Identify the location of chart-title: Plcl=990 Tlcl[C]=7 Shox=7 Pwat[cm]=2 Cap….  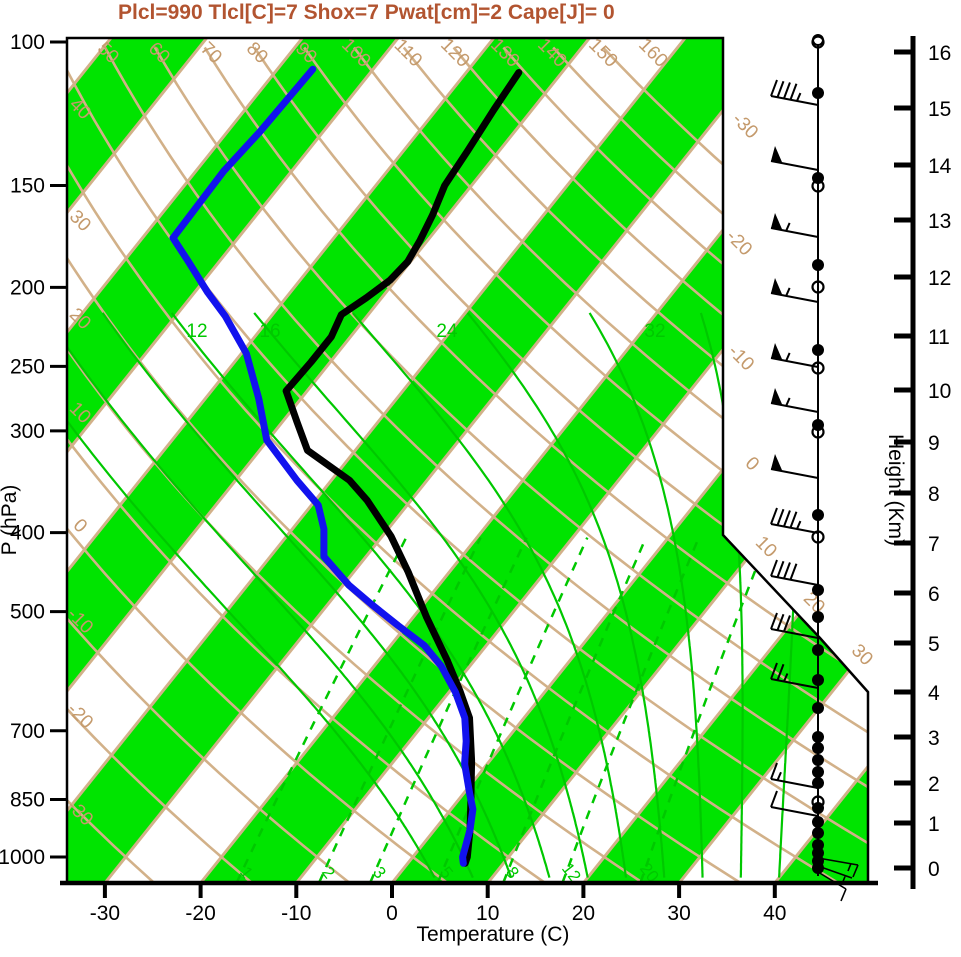
(366, 12).